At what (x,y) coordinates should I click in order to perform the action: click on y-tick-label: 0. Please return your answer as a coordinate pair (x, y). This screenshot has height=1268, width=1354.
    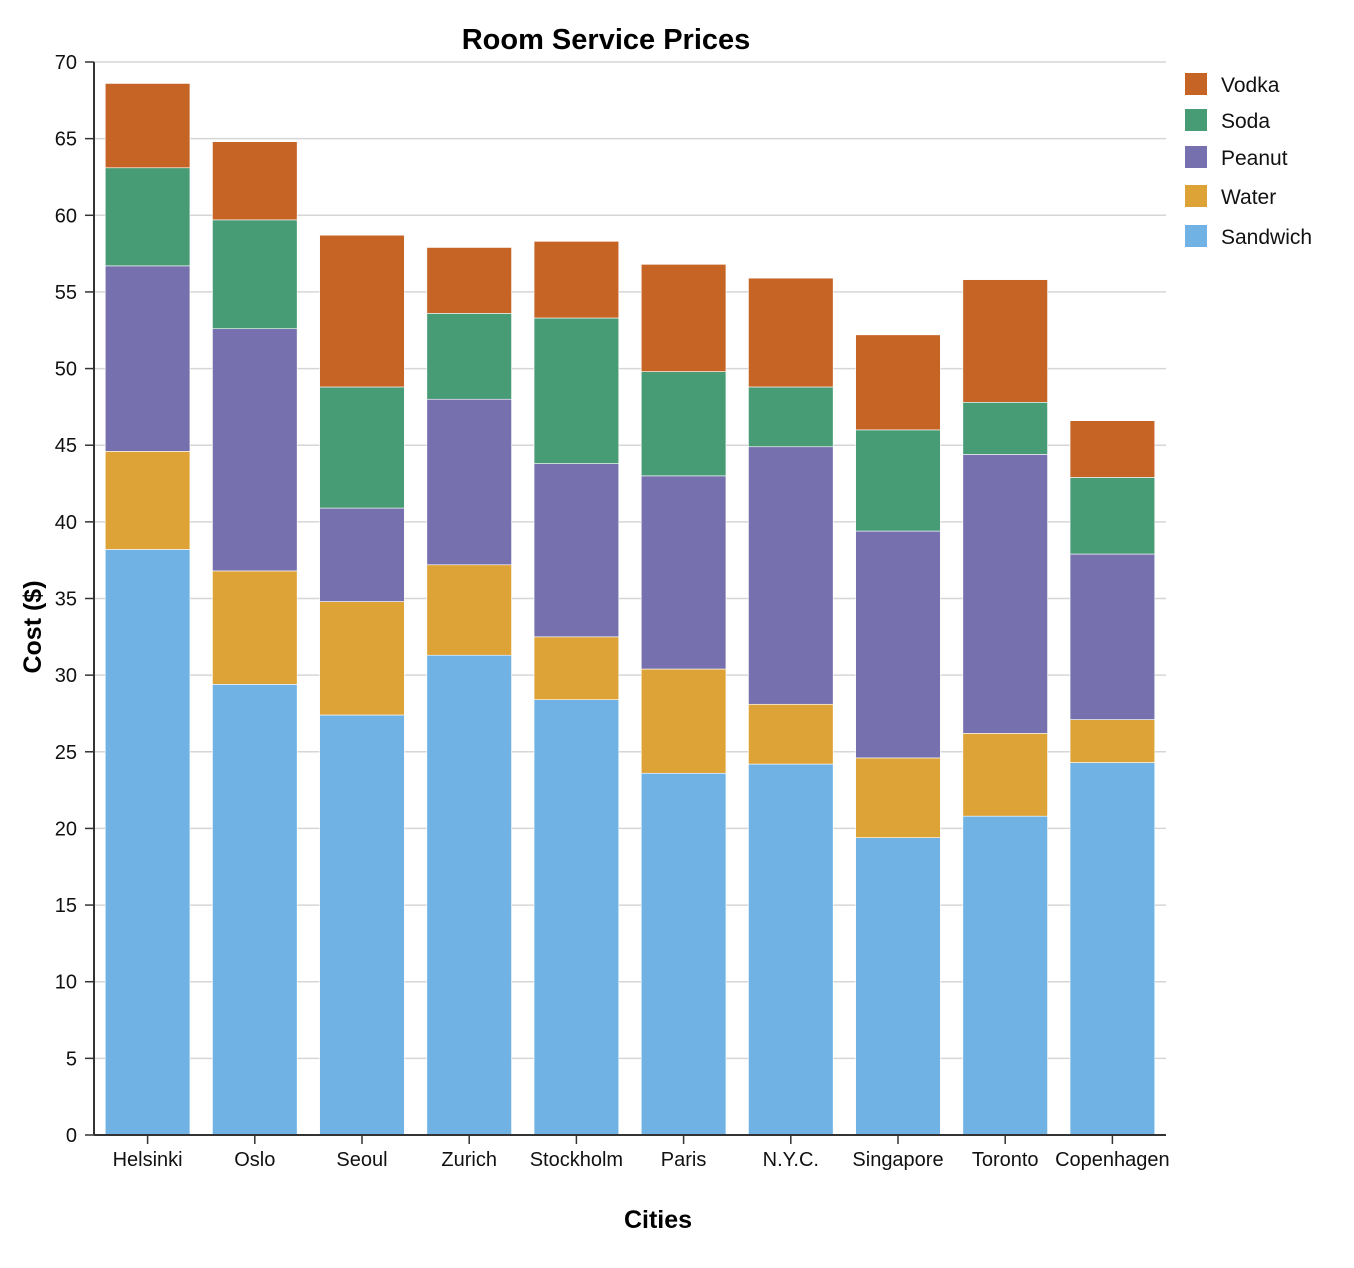
    Looking at the image, I should click on (71, 1136).